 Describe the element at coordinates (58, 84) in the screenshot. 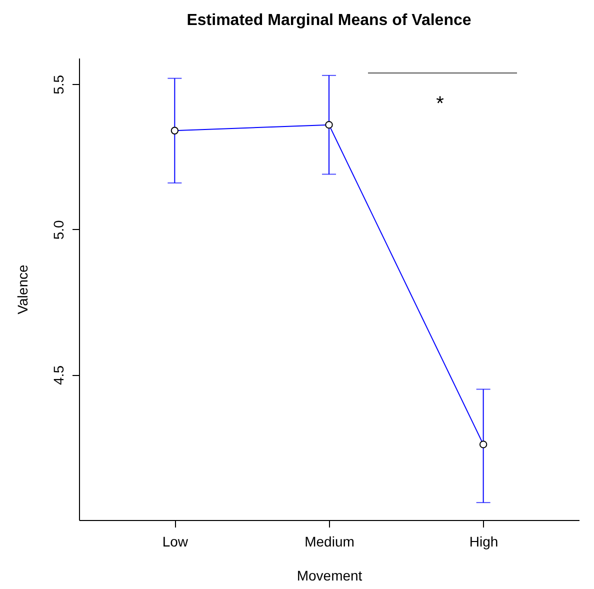

I see `y-tick-label: 5.5` at that location.